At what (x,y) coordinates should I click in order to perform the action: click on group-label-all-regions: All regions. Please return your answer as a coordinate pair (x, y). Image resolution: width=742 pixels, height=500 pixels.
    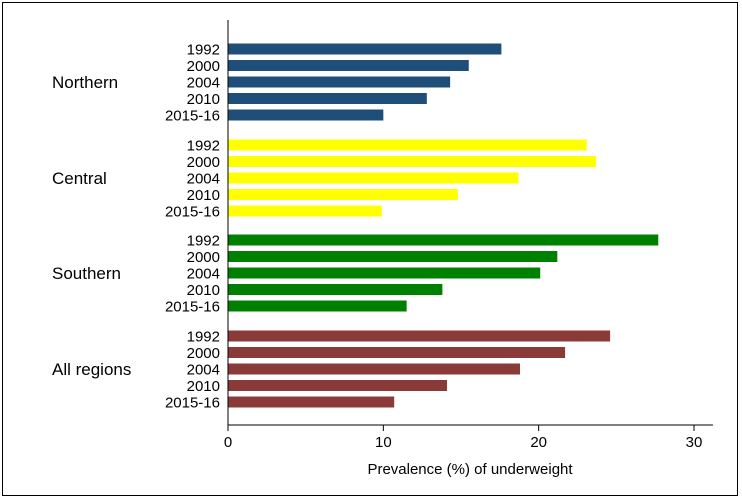
    Looking at the image, I should click on (91, 369).